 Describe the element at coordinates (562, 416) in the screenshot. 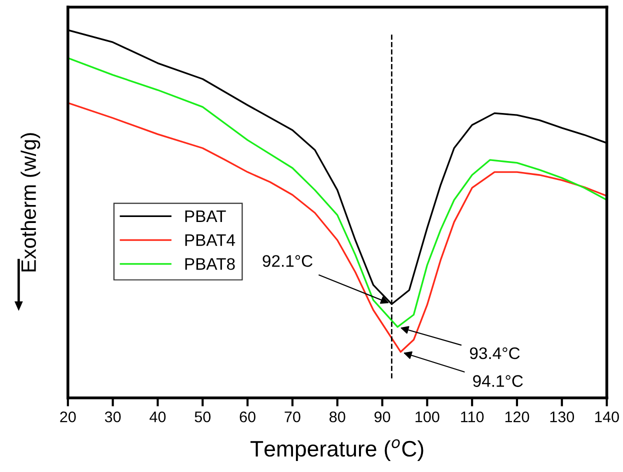

I see `x-tick-label: 130` at that location.